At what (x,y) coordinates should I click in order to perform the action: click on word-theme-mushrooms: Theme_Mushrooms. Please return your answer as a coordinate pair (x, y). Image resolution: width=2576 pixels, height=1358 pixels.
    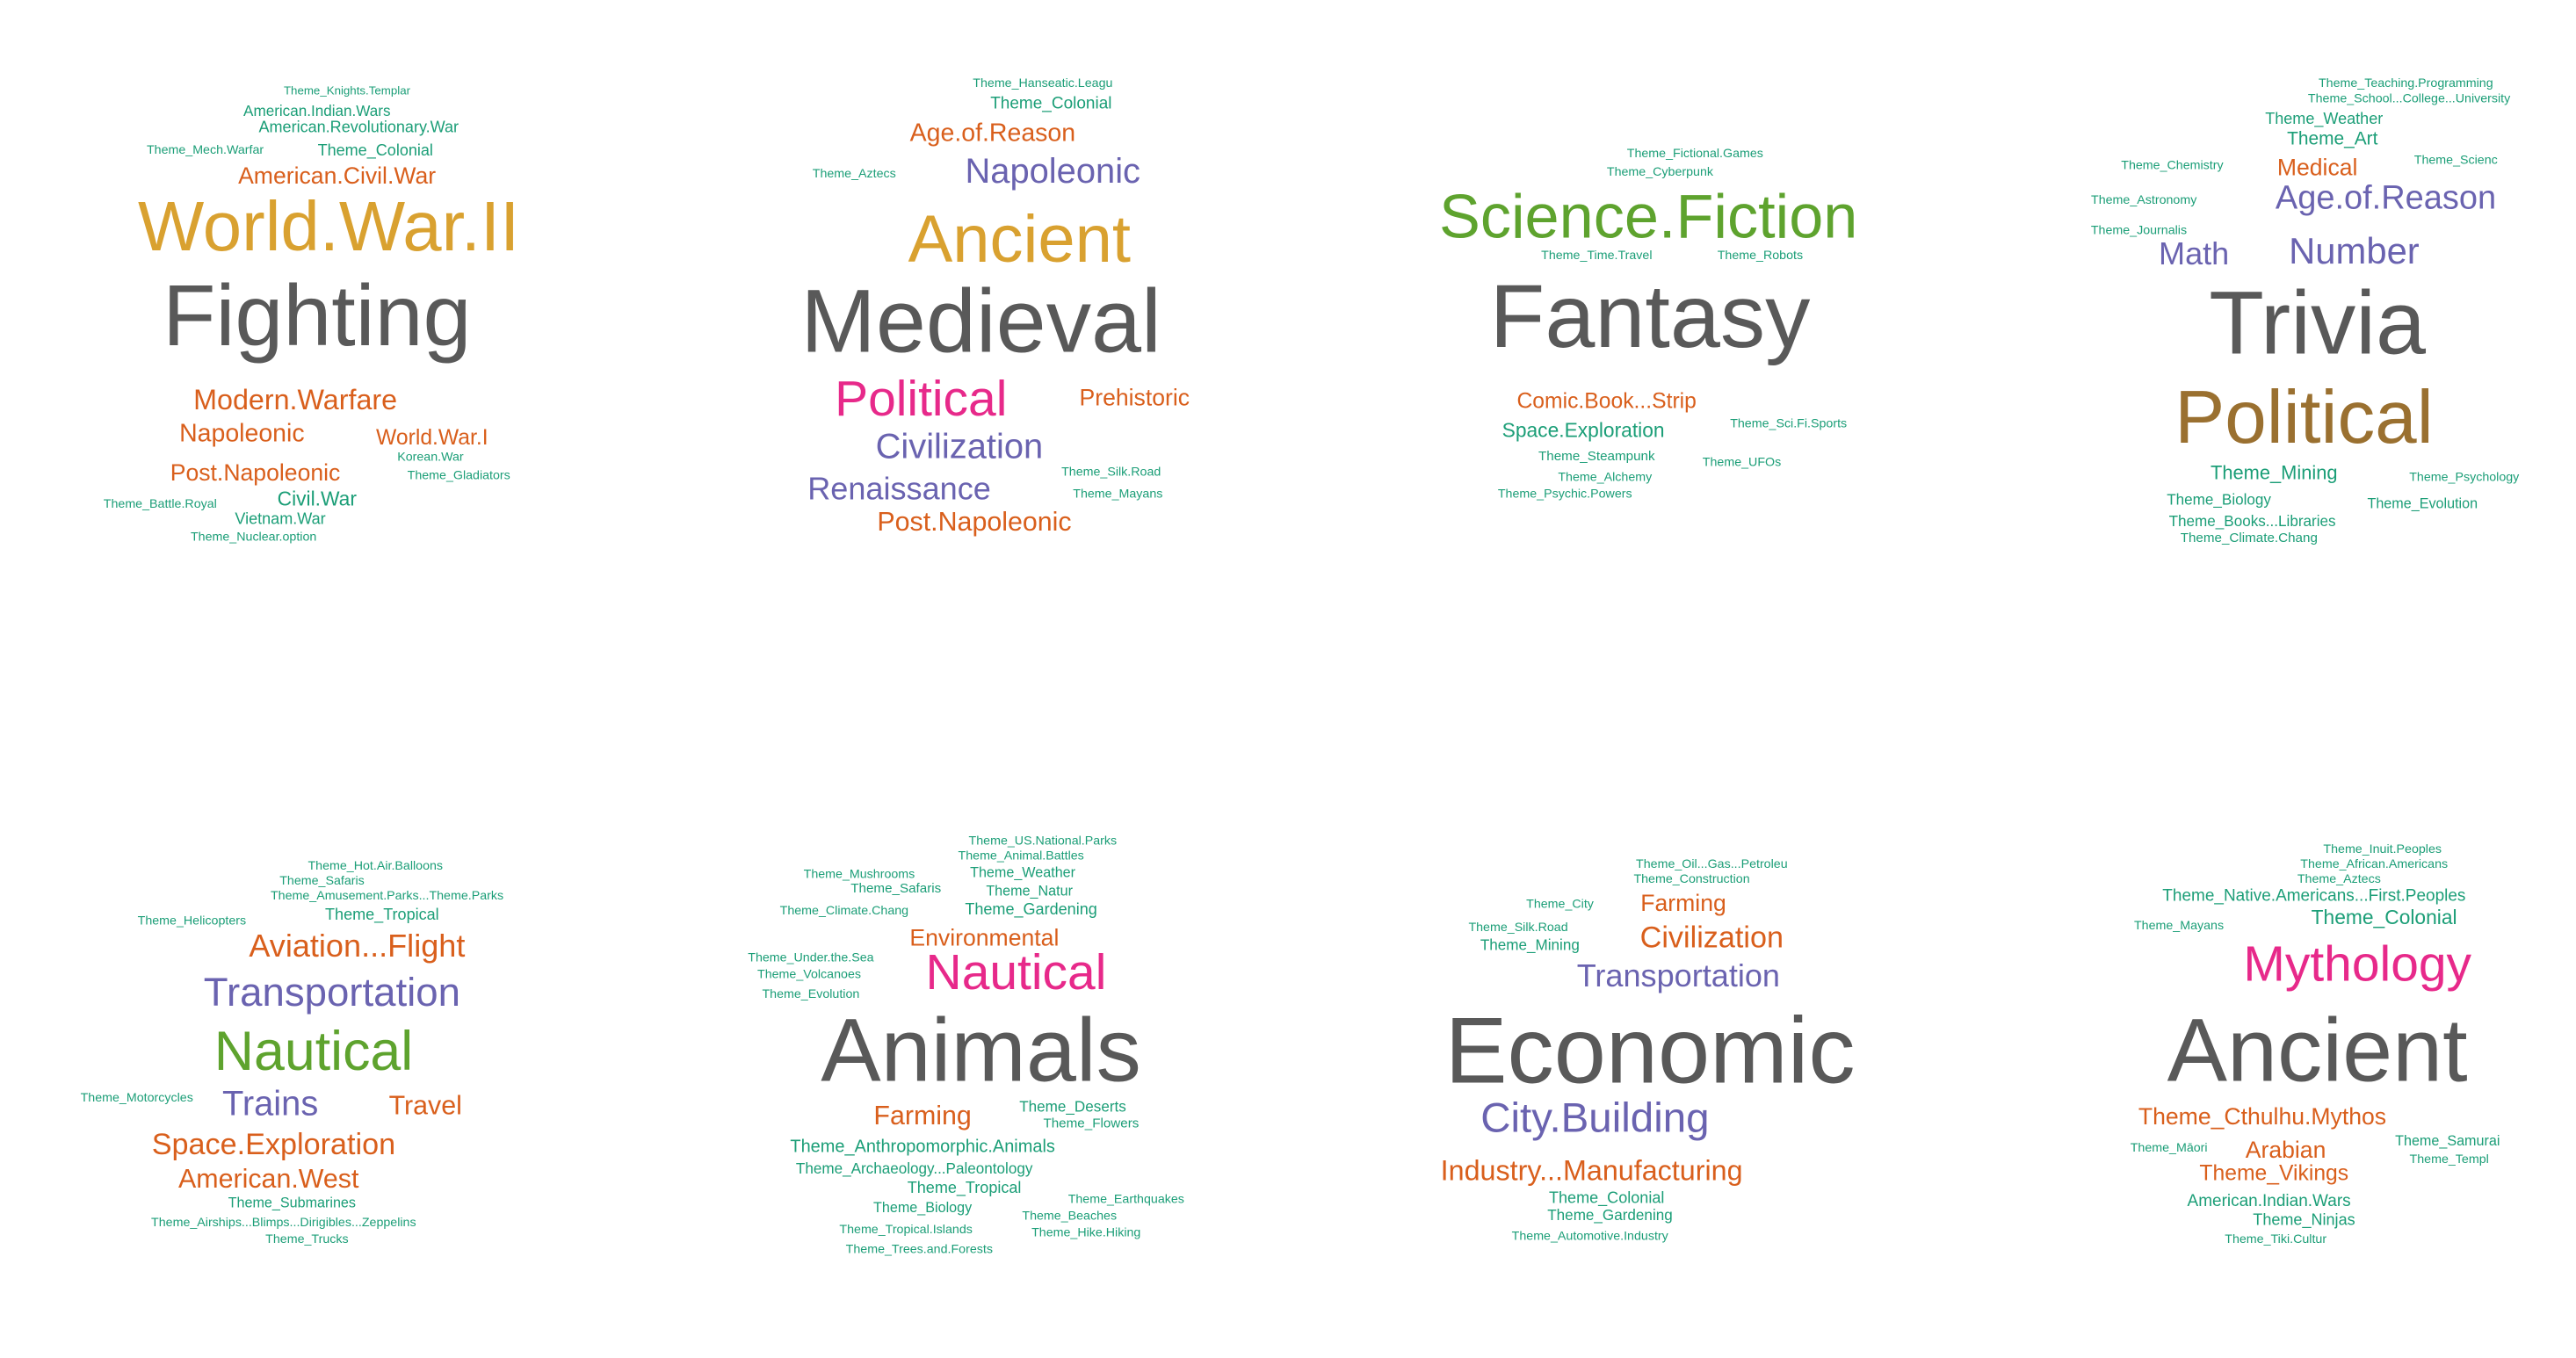
    Looking at the image, I should click on (859, 874).